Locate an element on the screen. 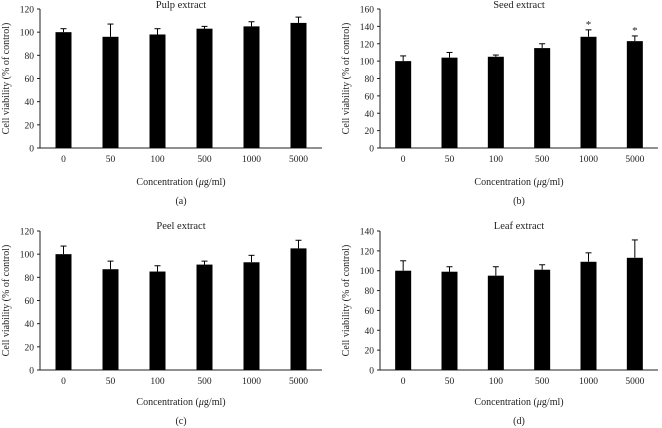 This screenshot has height=428, width=662. panel-label: (c) is located at coordinates (180, 421).